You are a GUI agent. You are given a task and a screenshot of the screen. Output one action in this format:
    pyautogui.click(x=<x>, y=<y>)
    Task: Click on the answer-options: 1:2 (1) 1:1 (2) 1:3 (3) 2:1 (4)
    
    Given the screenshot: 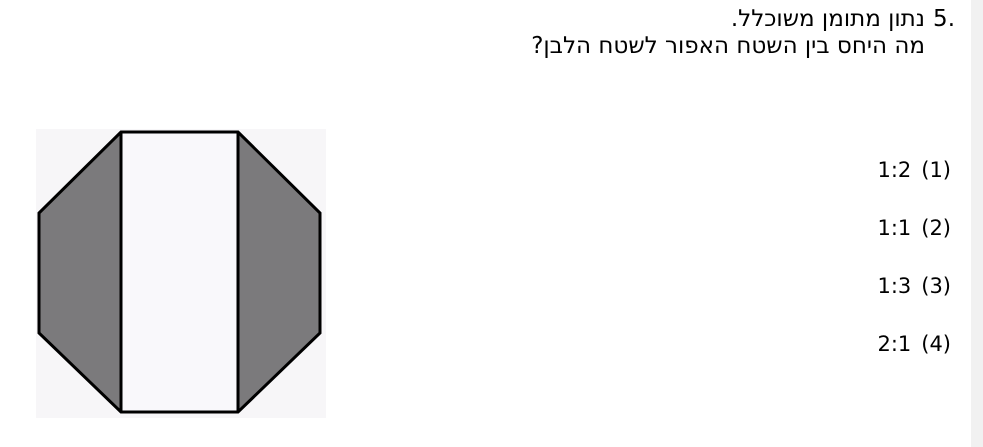 What is the action you would take?
    pyautogui.click(x=881, y=271)
    